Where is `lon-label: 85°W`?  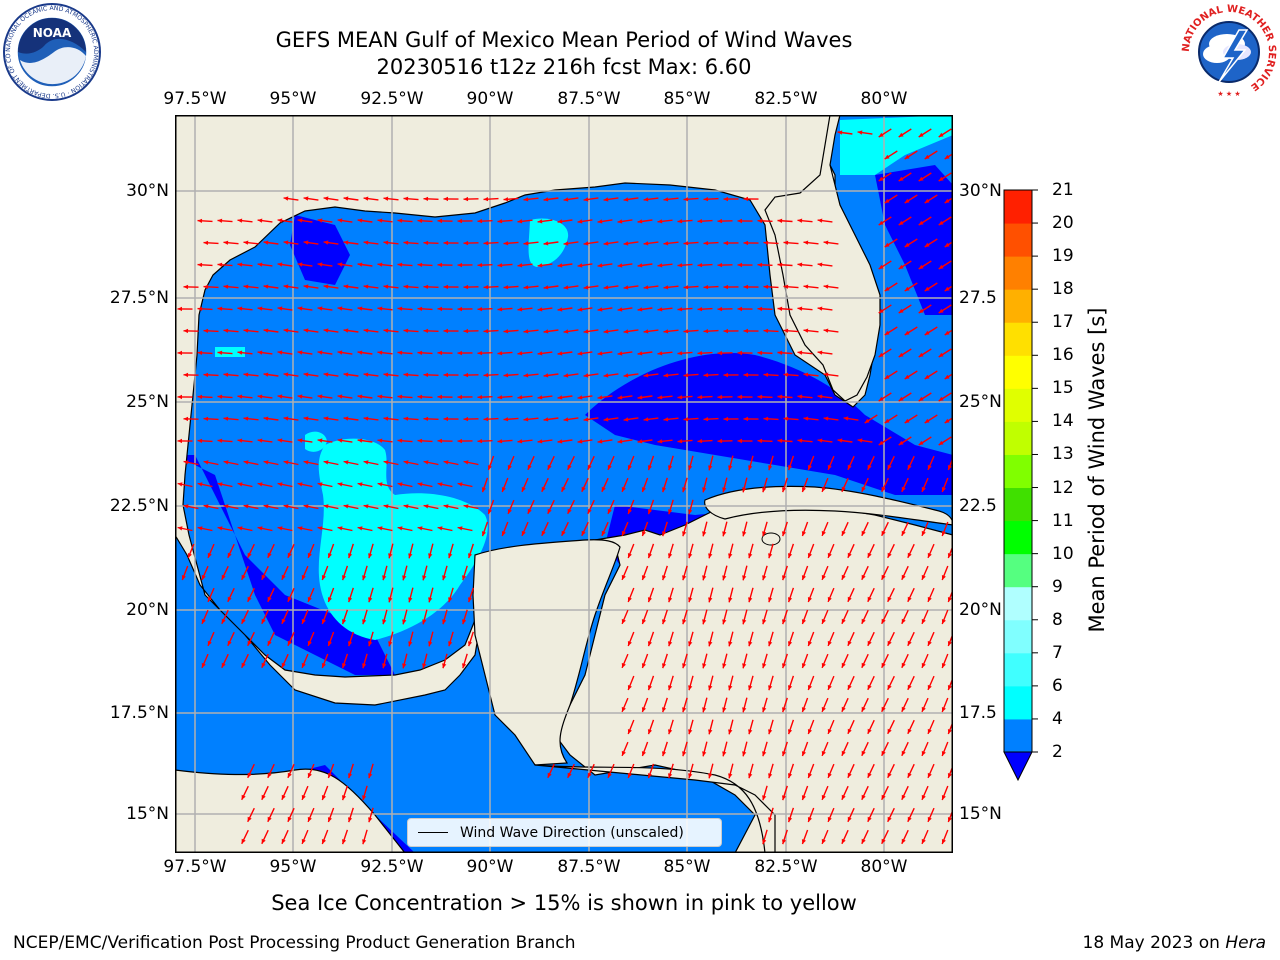 lon-label: 85°W is located at coordinates (687, 99).